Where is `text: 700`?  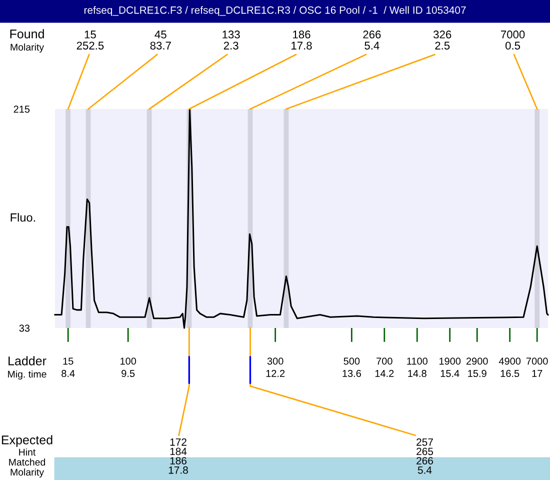 text: 700 is located at coordinates (384, 361).